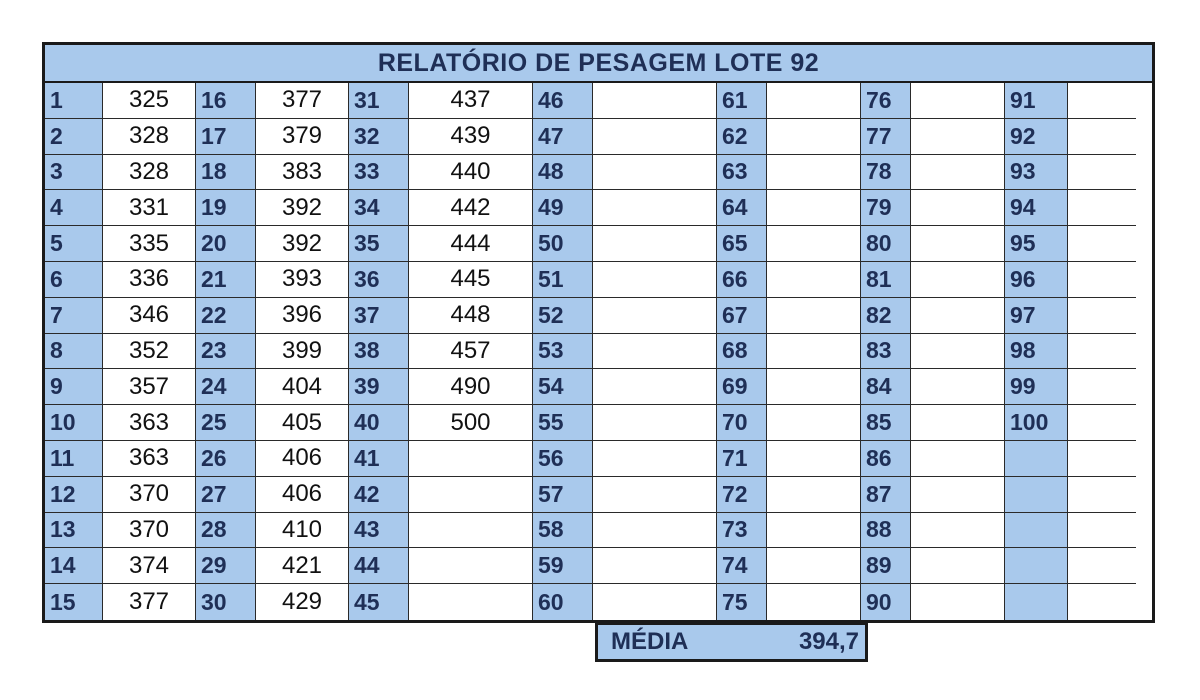  I want to click on weight-value-cell: 457, so click(471, 351).